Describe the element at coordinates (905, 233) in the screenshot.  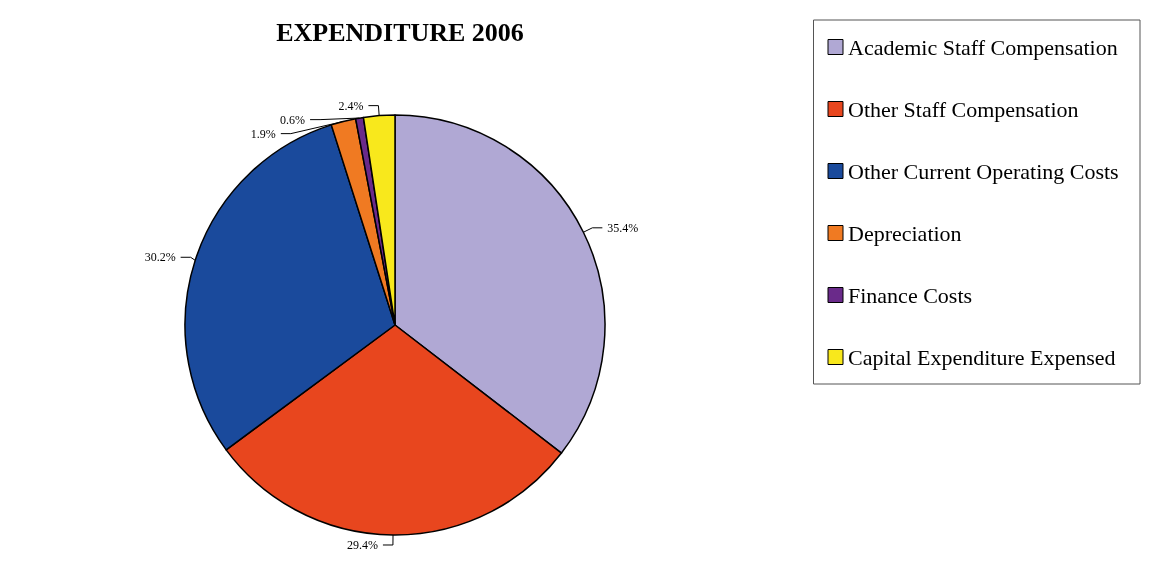
I see `legend-label: Depreciation` at that location.